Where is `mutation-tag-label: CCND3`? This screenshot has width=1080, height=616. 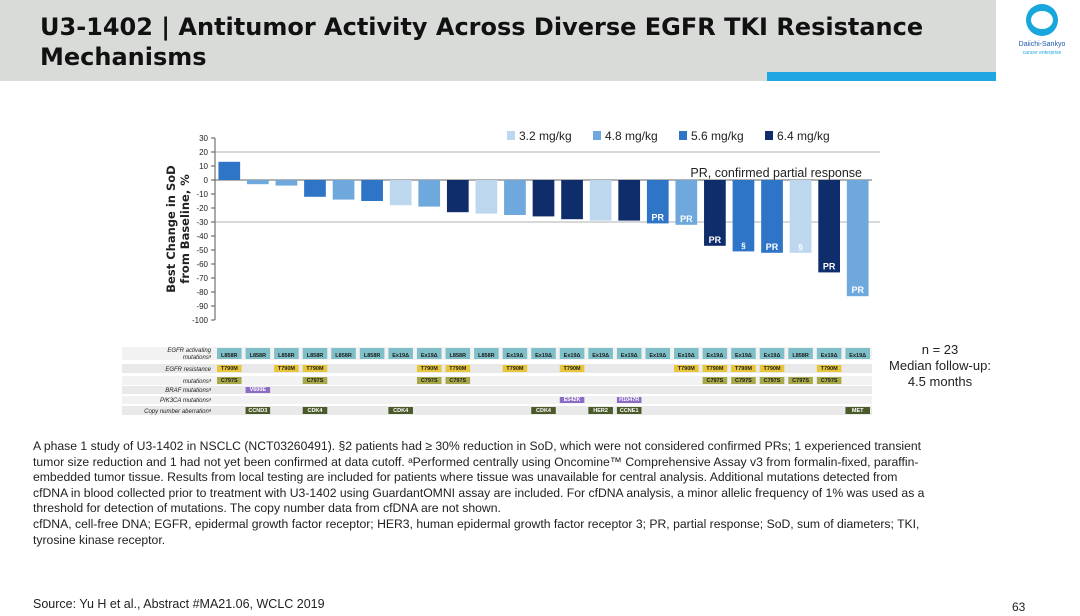
mutation-tag-label: CCND3 is located at coordinates (257, 411).